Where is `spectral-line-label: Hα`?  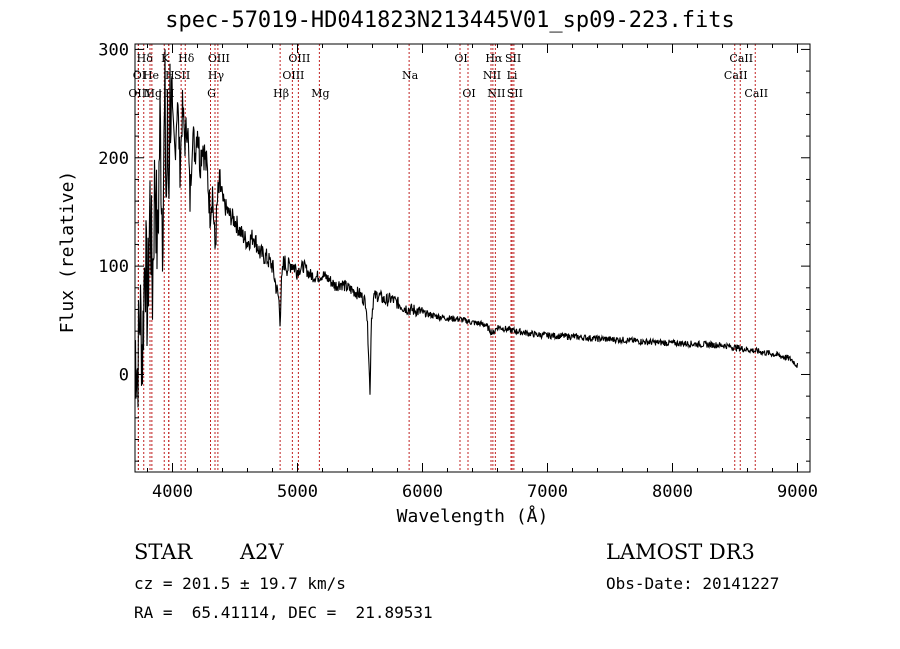
spectral-line-label: Hα is located at coordinates (494, 58).